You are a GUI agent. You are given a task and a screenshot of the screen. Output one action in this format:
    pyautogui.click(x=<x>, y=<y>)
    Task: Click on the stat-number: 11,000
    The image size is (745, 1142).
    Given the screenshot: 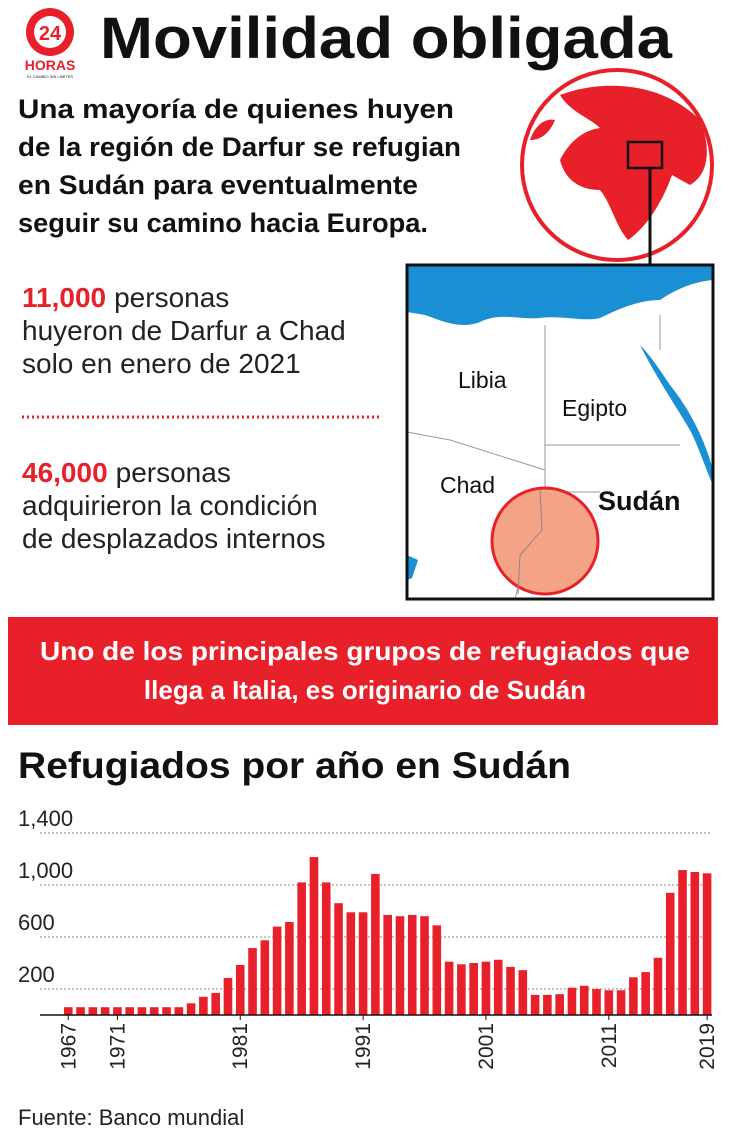 What is the action you would take?
    pyautogui.click(x=64, y=297)
    